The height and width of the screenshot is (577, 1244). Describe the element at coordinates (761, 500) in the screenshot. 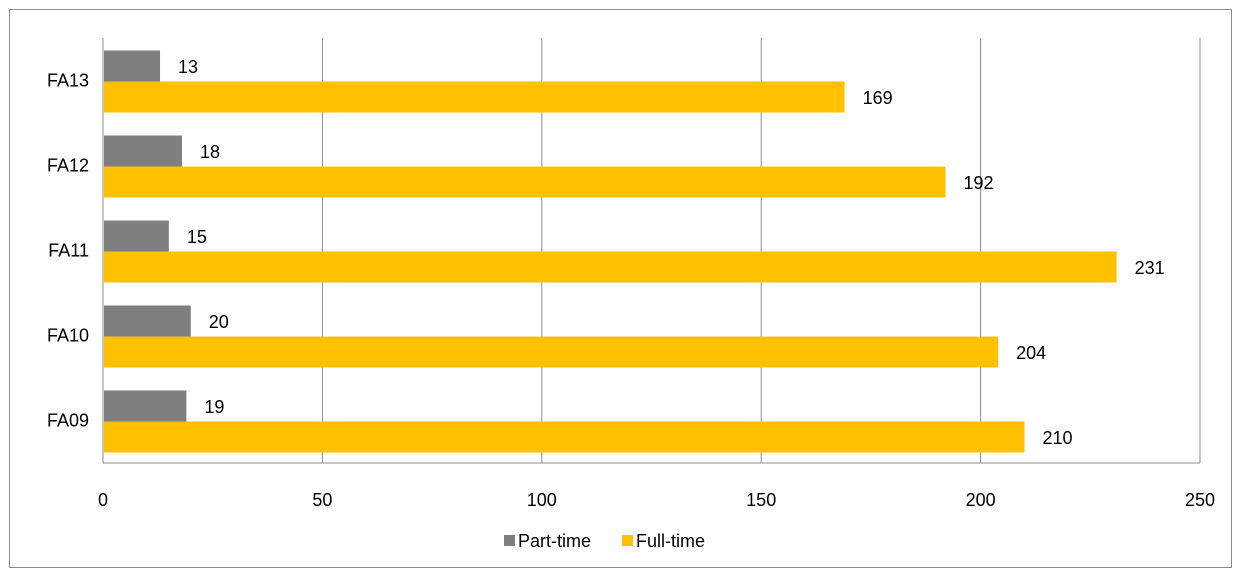

I see `x-tick-label: 150` at that location.